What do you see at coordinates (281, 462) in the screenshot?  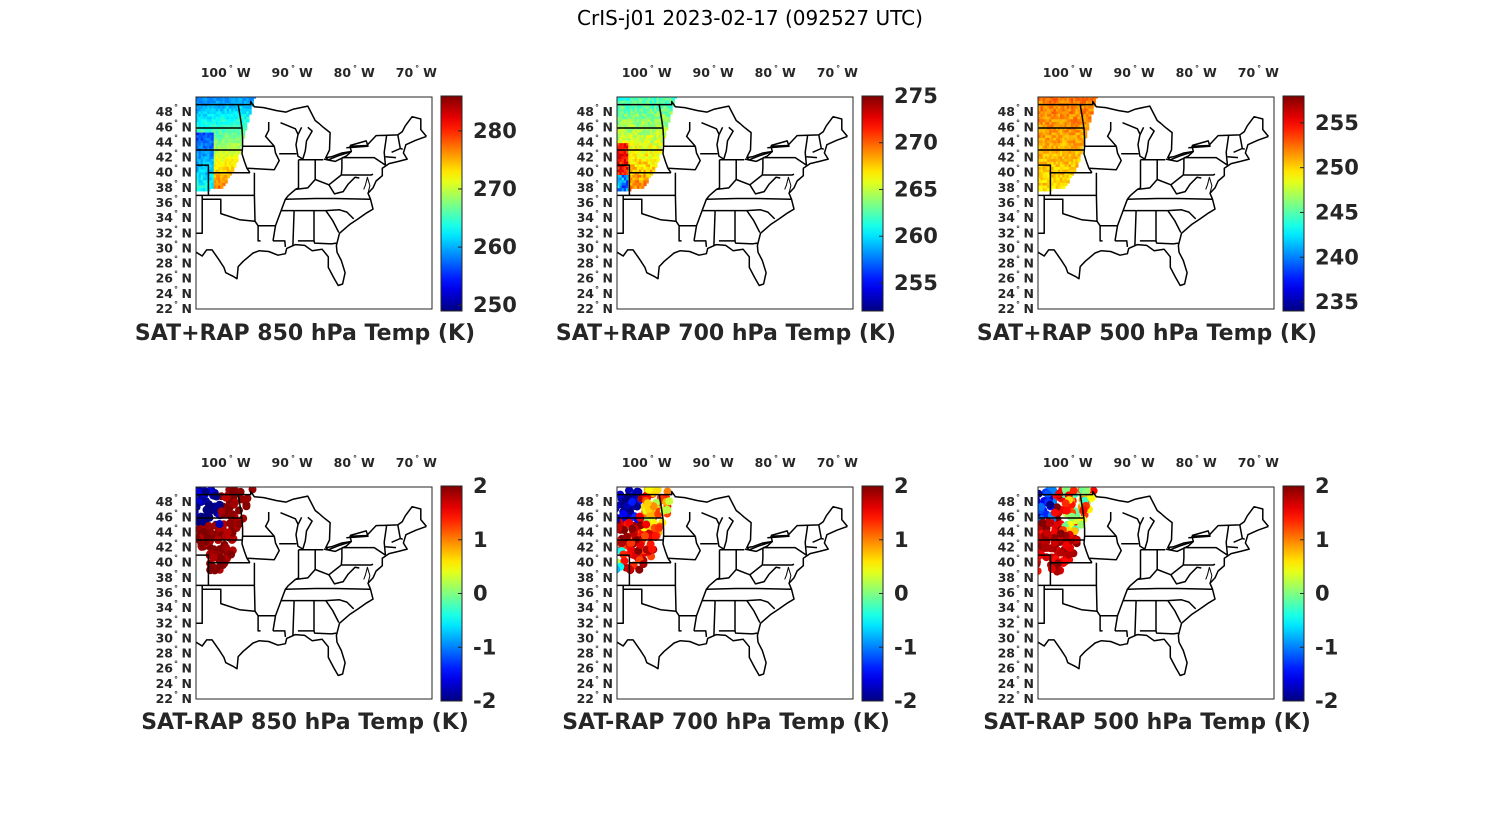 I see `lon-label: 90` at bounding box center [281, 462].